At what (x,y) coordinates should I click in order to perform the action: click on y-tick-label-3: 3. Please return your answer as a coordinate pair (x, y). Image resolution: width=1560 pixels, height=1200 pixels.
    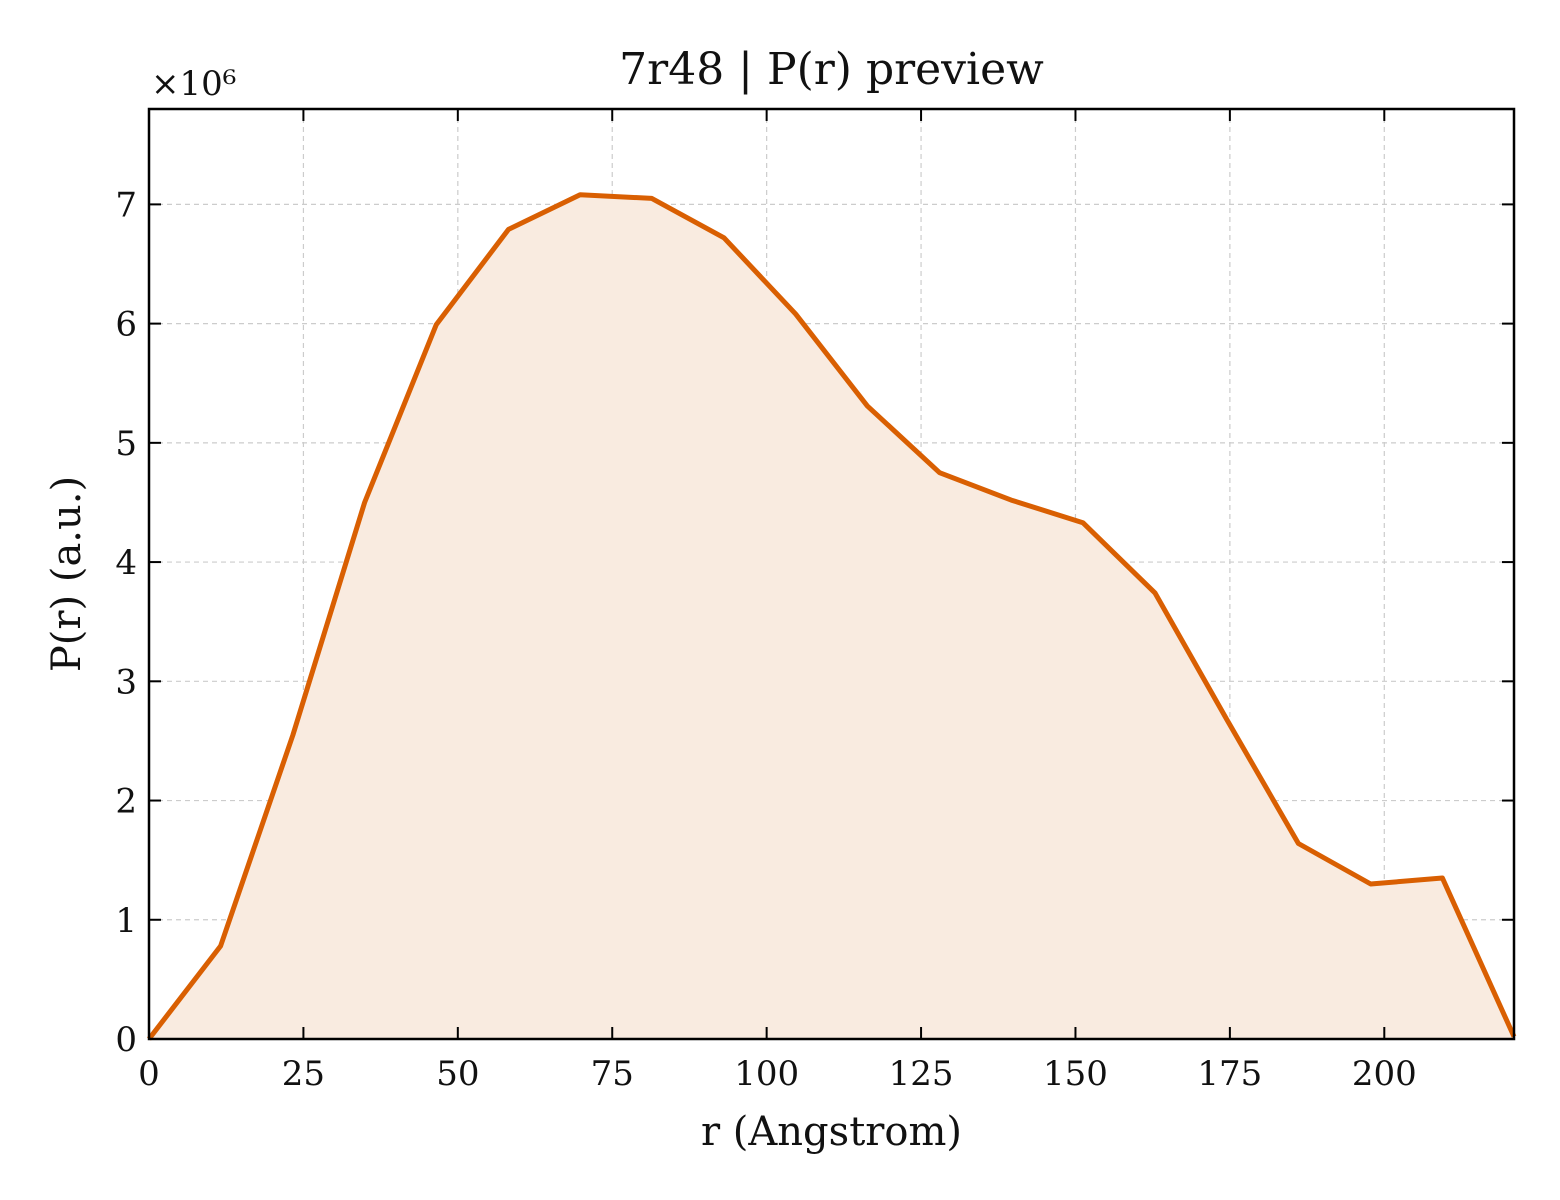
    Looking at the image, I should click on (126, 682).